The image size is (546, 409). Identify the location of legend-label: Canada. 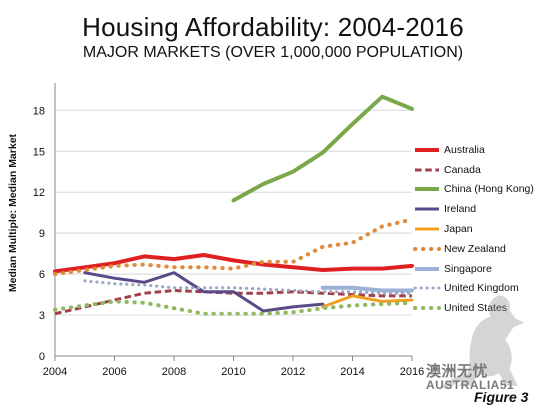
(462, 169).